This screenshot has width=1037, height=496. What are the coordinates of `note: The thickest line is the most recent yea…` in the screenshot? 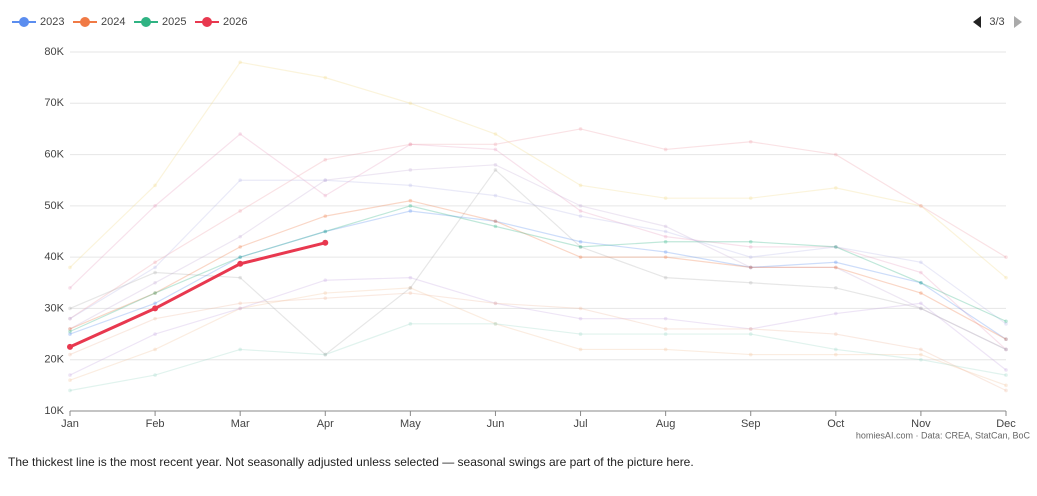 It's located at (351, 462).